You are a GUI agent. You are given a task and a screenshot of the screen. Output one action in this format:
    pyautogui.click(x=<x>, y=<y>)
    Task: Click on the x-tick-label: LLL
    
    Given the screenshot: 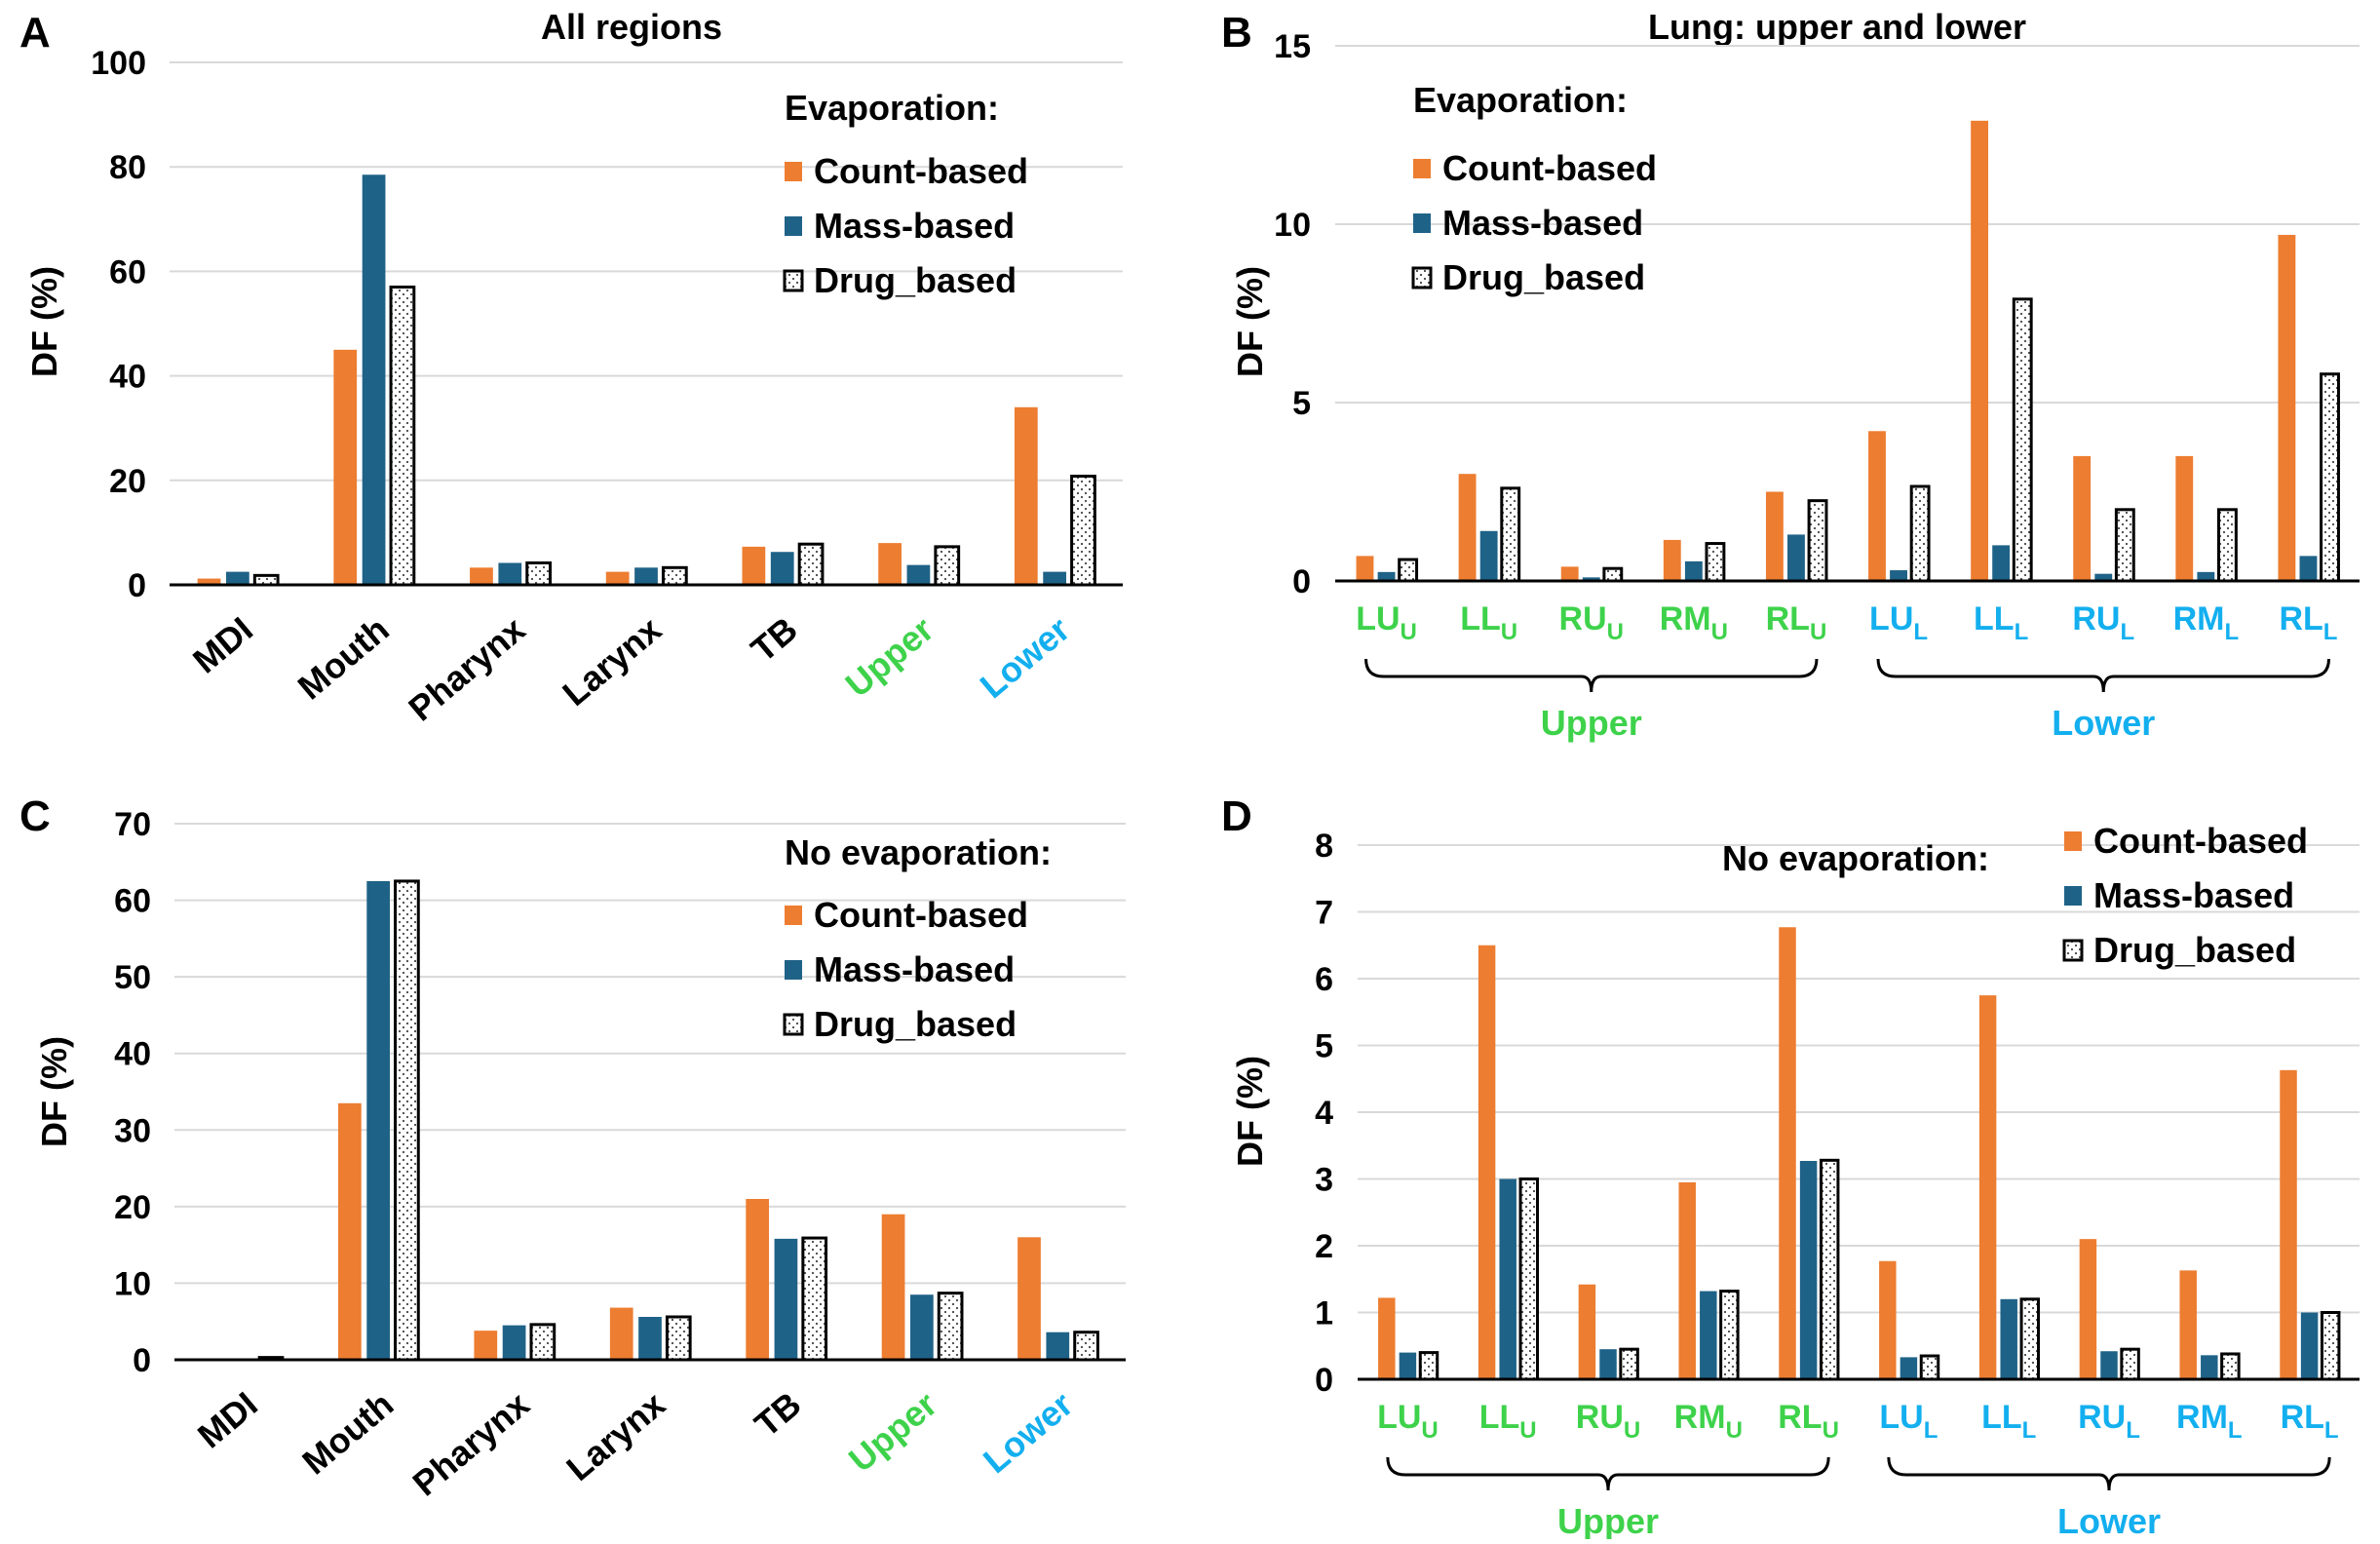 What is the action you would take?
    pyautogui.click(x=2008, y=1422)
    